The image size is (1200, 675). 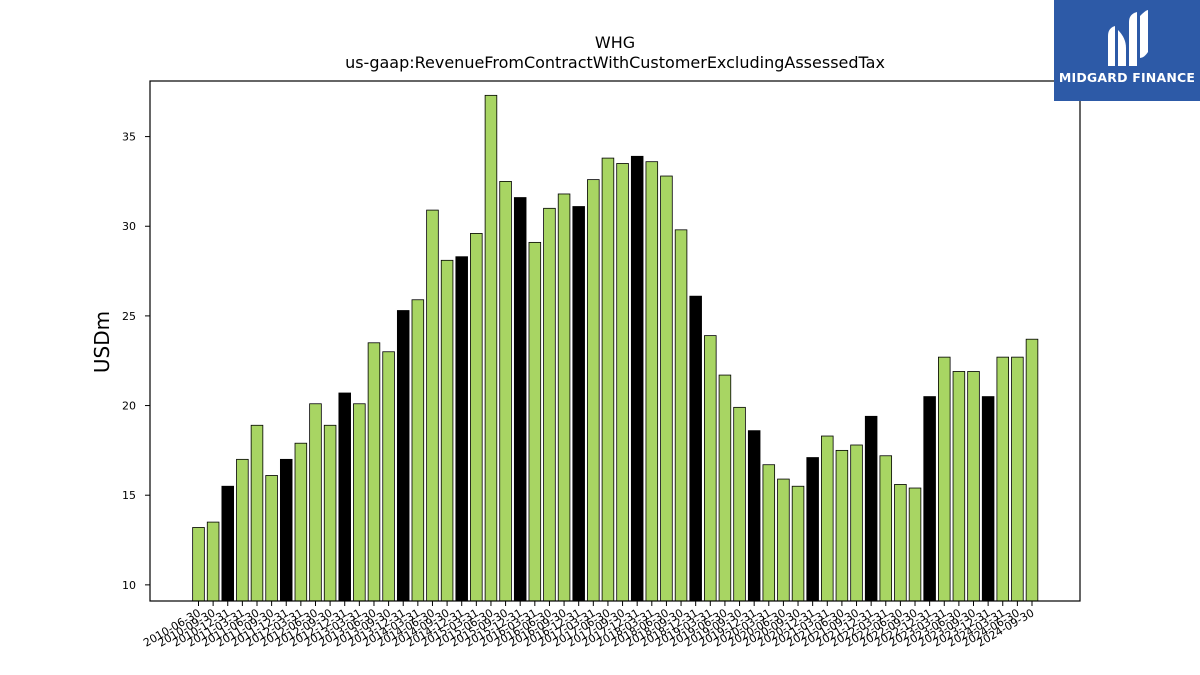 I want to click on y-tick-label: 30, so click(x=129, y=226).